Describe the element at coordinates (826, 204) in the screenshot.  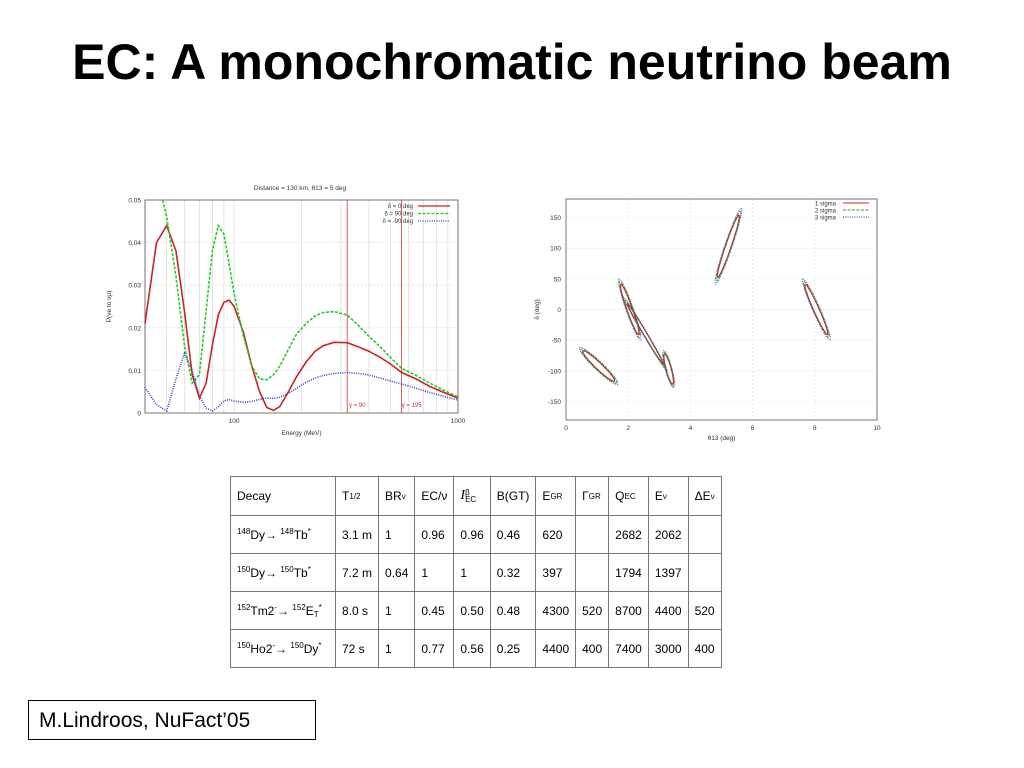
I see `legend-label: 1 sigma` at that location.